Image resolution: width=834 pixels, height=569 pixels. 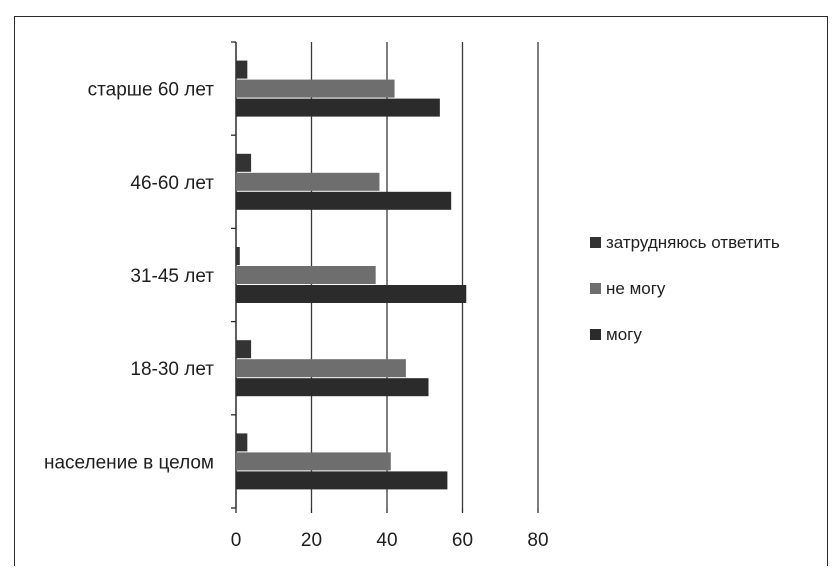 What do you see at coordinates (172, 276) in the screenshot?
I see `category-label: 31-45 лет` at bounding box center [172, 276].